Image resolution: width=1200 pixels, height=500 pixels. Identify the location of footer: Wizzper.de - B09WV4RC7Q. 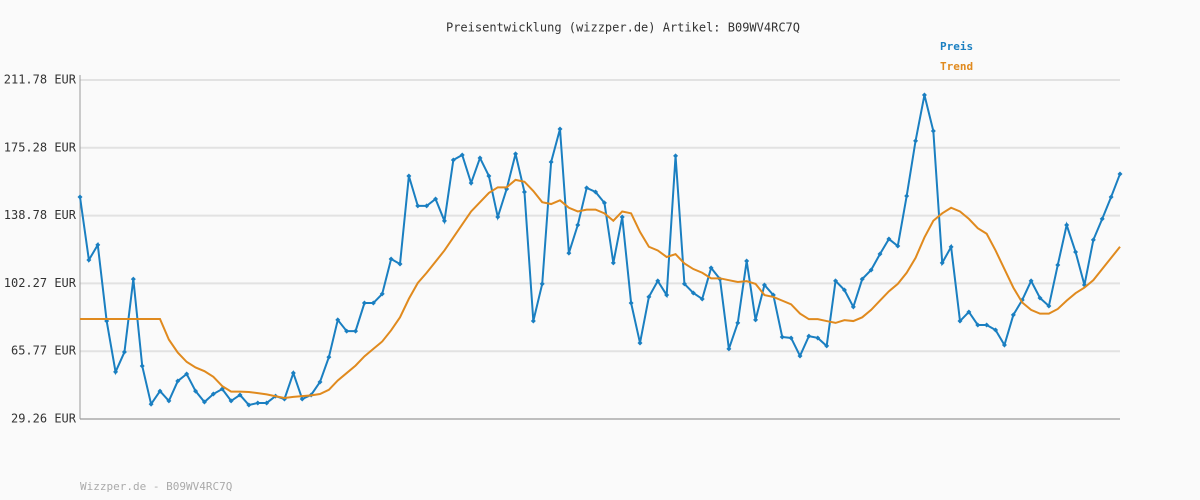
(156, 486).